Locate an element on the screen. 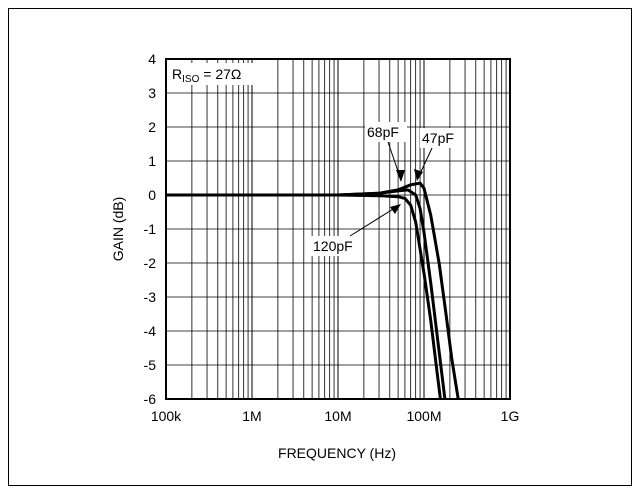 The image size is (642, 498). y-tick-label: 3 is located at coordinates (152, 93).